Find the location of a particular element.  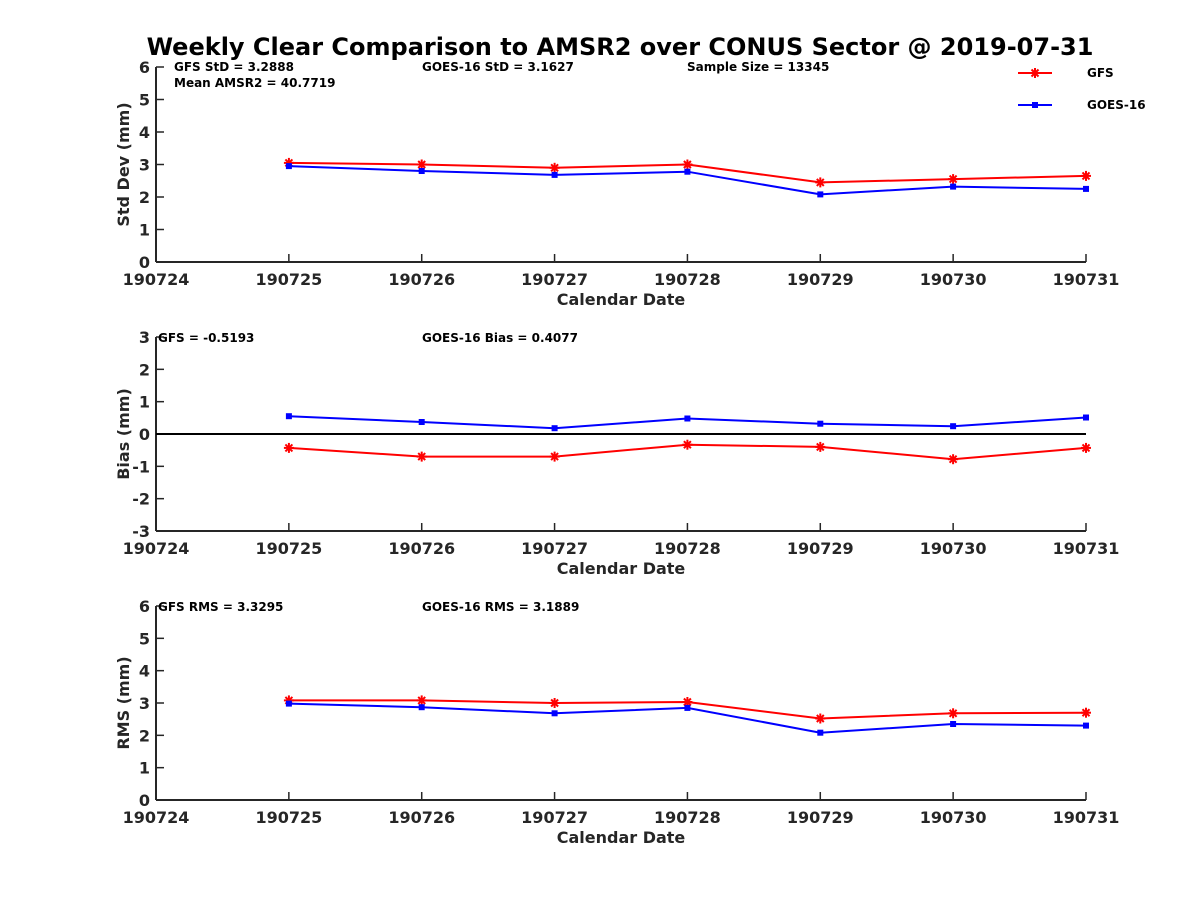

legend-gfs-label: GFS is located at coordinates (1100, 73).